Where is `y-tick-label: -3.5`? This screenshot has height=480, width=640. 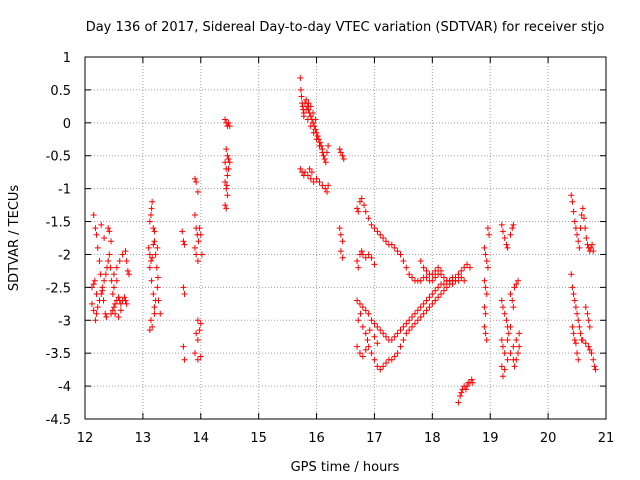 y-tick-label: -3.5 is located at coordinates (58, 354).